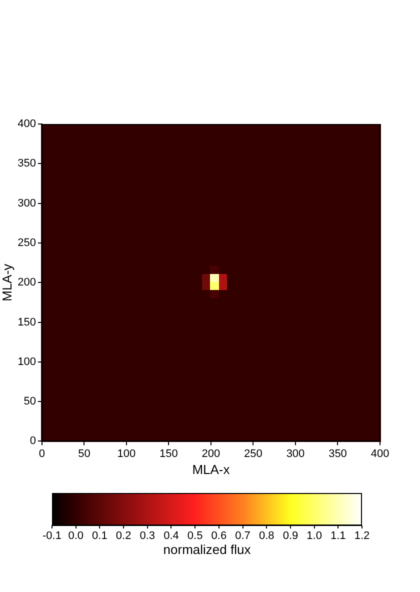  I want to click on color-bar-label: 0.2, so click(124, 536).